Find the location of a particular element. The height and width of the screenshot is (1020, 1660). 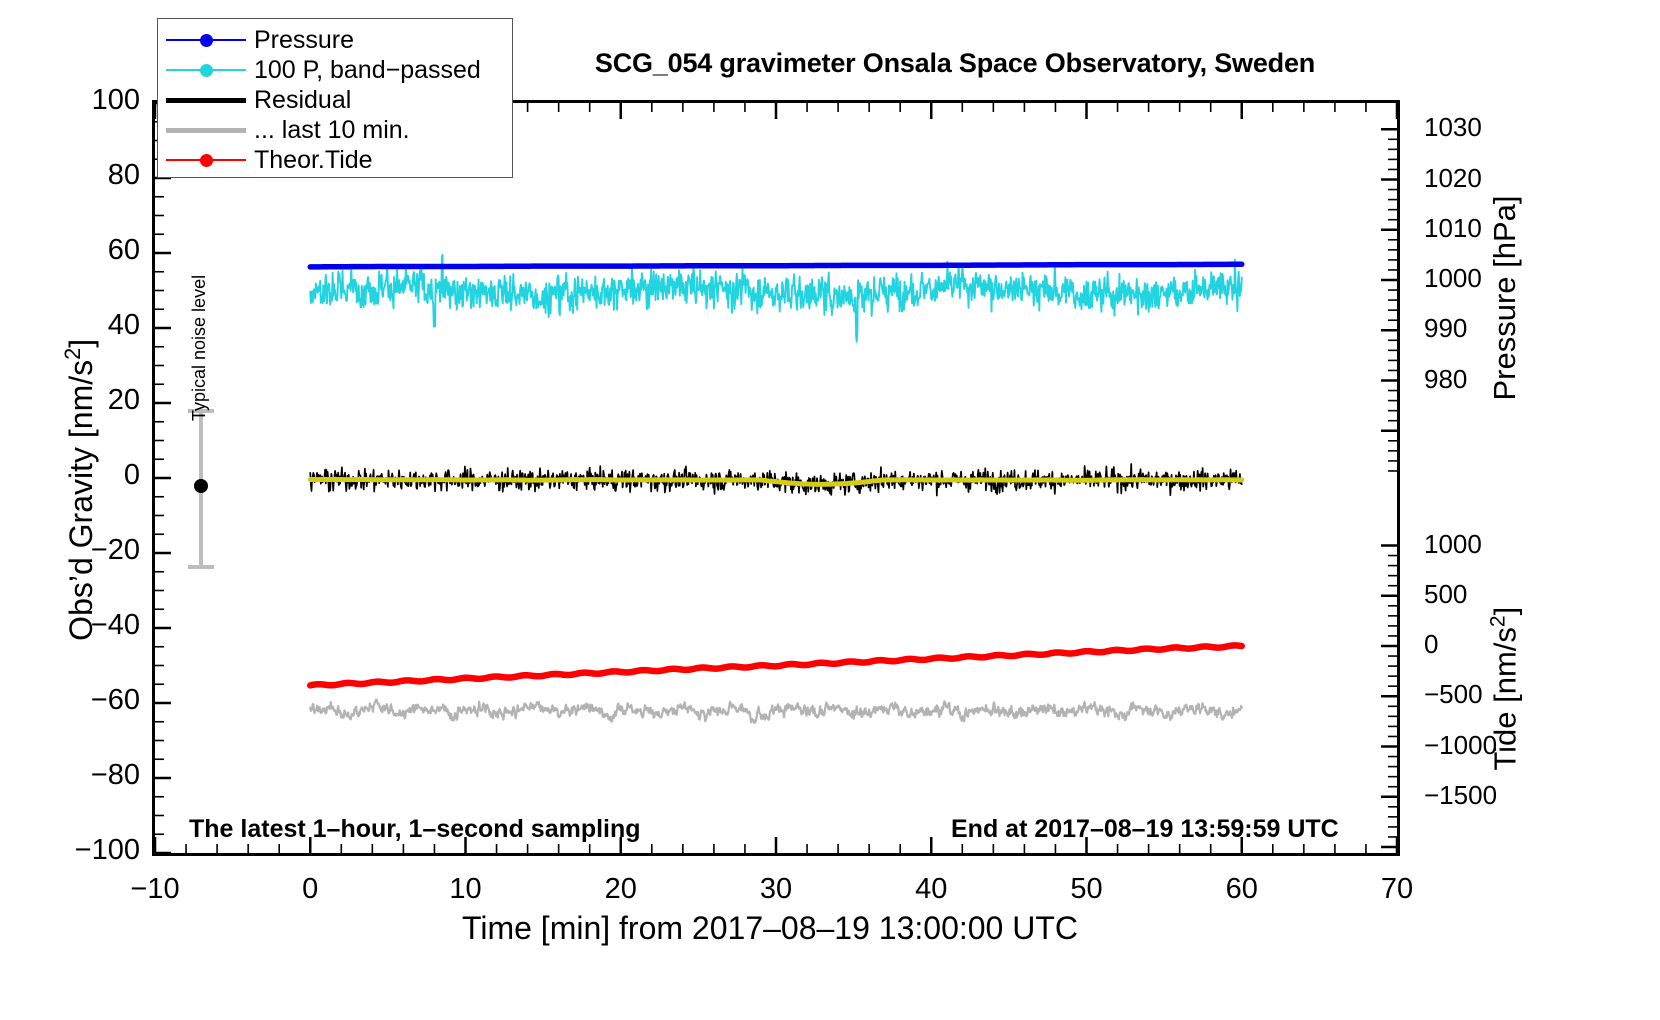

y-tick-label-left: 40 is located at coordinates (123, 325).